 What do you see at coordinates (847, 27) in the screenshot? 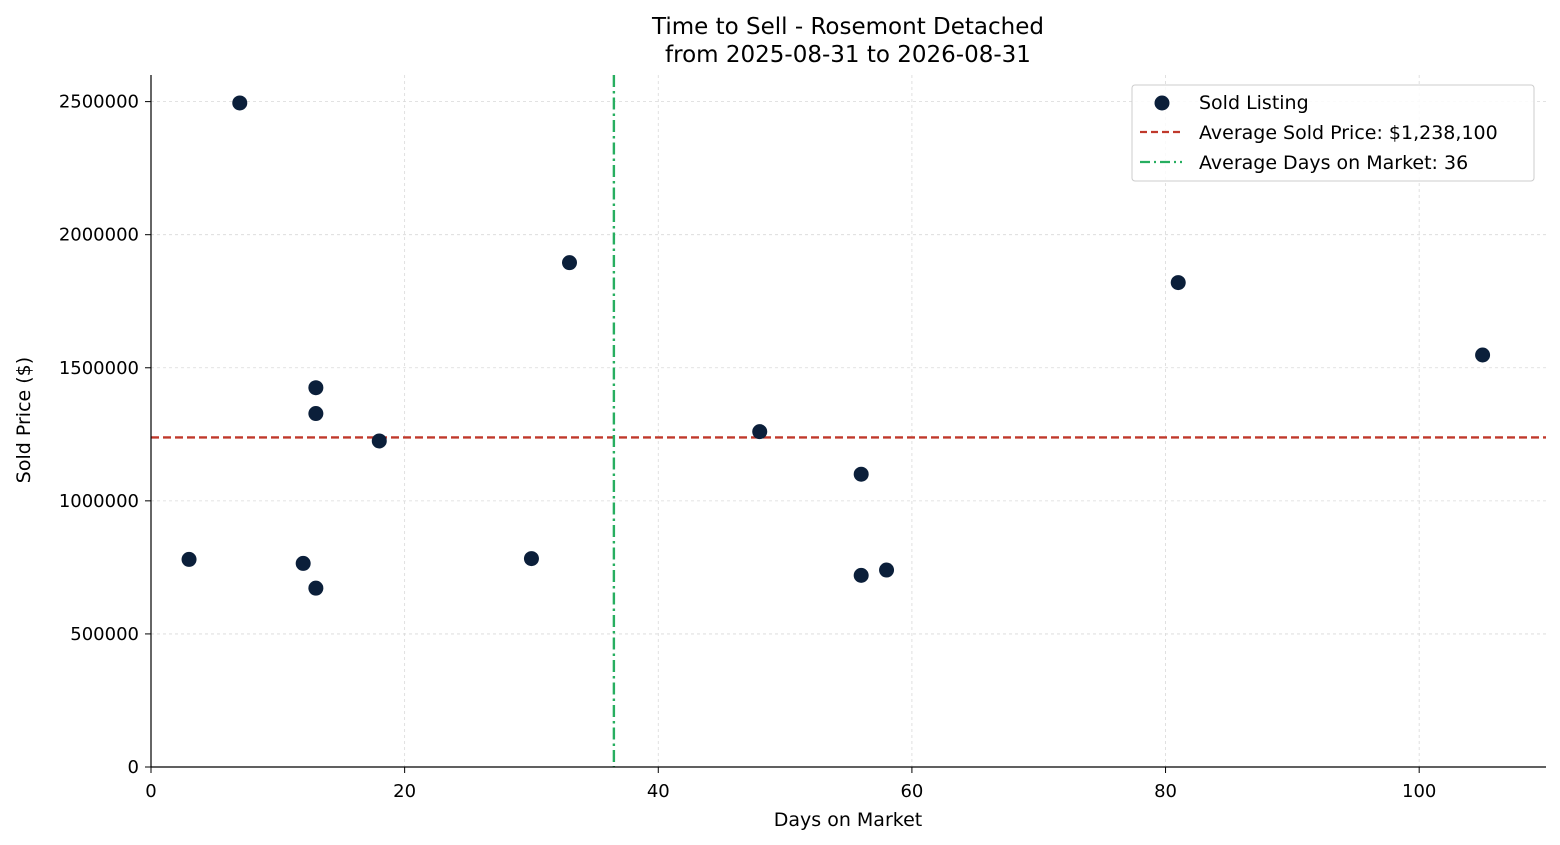
I see `chart-title-line1: Time to Sell - Rosemont Detached` at bounding box center [847, 27].